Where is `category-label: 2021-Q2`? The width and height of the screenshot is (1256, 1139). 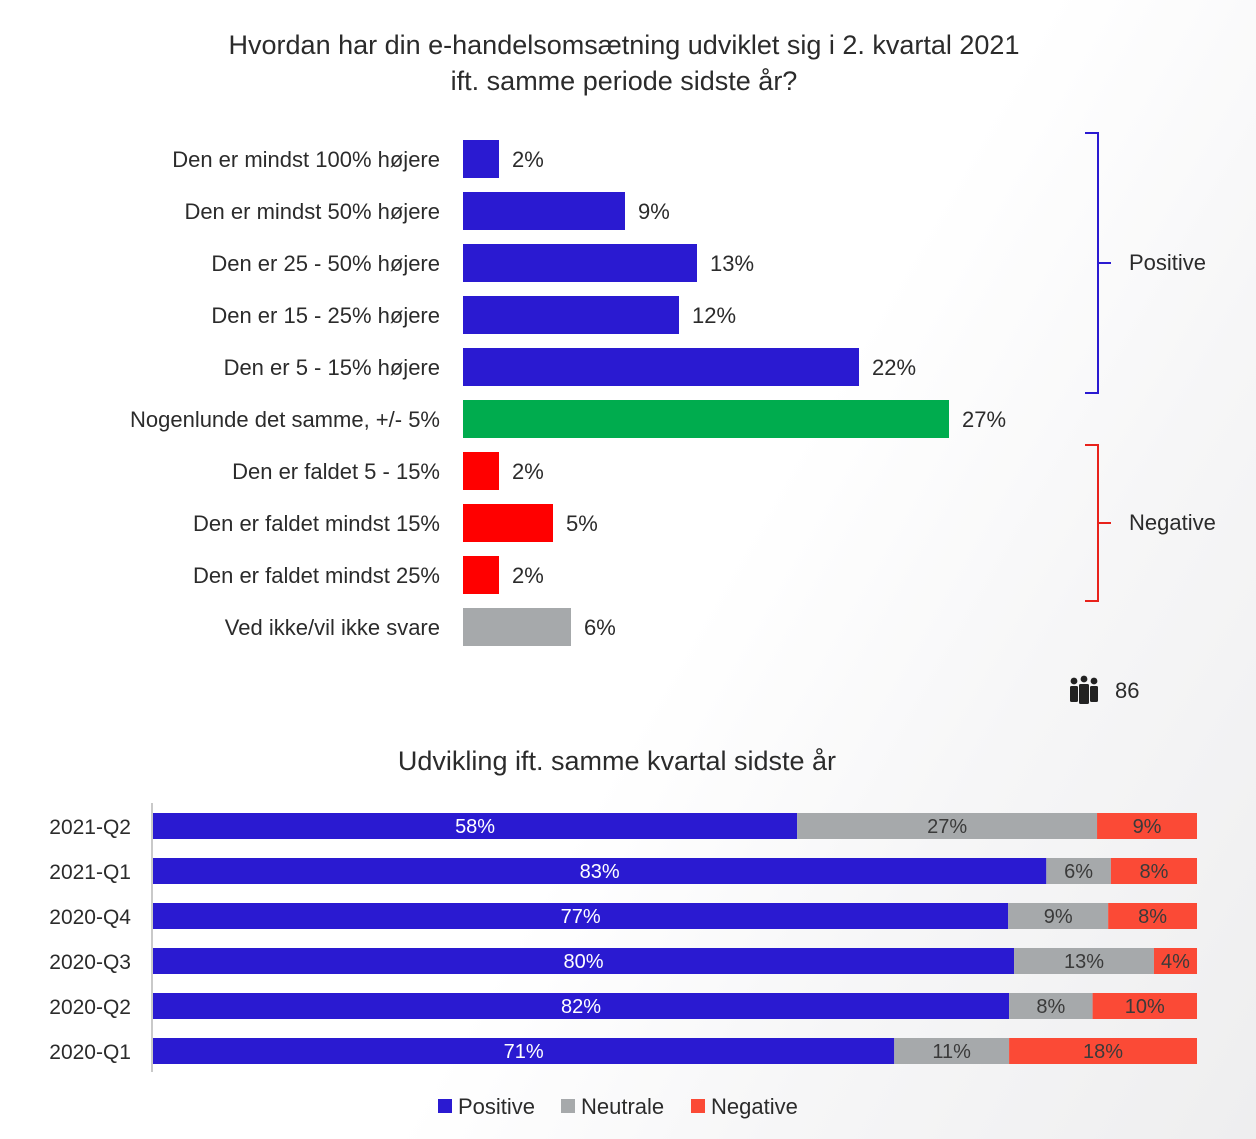
category-label: 2021-Q2 is located at coordinates (90, 827).